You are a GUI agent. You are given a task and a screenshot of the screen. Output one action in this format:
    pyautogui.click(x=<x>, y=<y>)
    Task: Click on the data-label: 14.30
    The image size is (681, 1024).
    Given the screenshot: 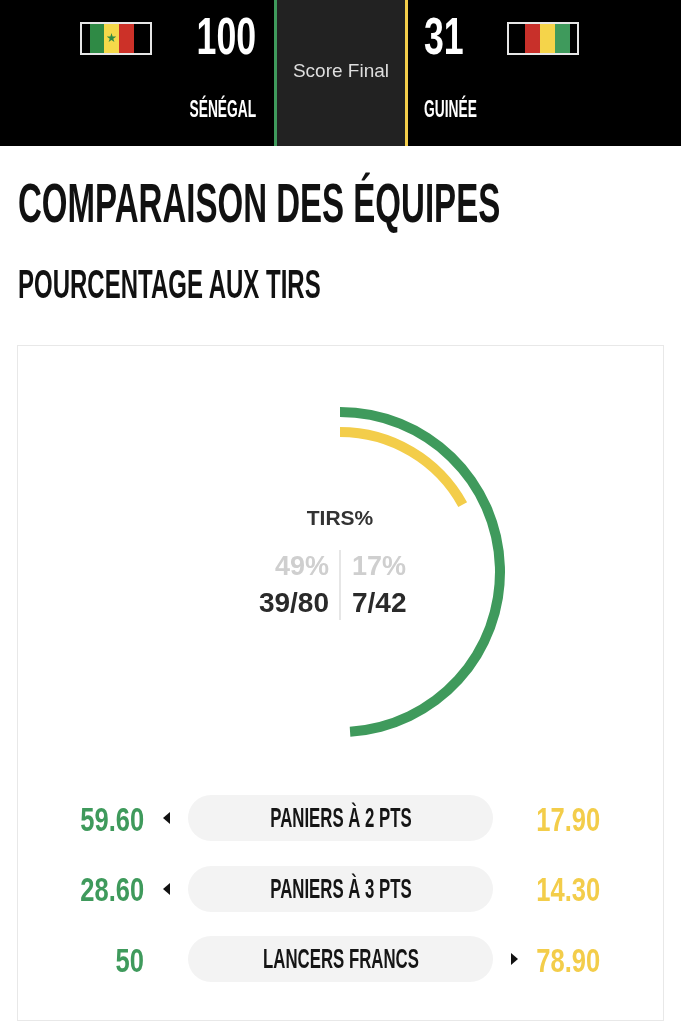 What is the action you would take?
    pyautogui.click(x=568, y=889)
    